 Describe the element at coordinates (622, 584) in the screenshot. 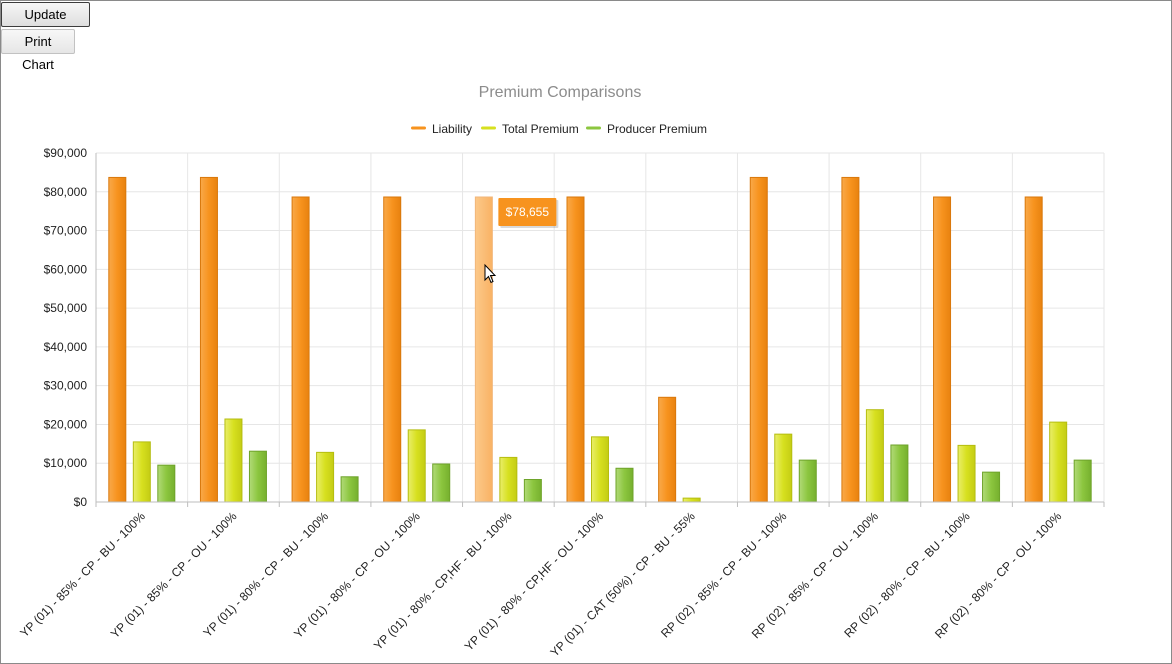

I see `x-category-label: YP (01) - CAT (50%) - CP - BU - 55%` at that location.